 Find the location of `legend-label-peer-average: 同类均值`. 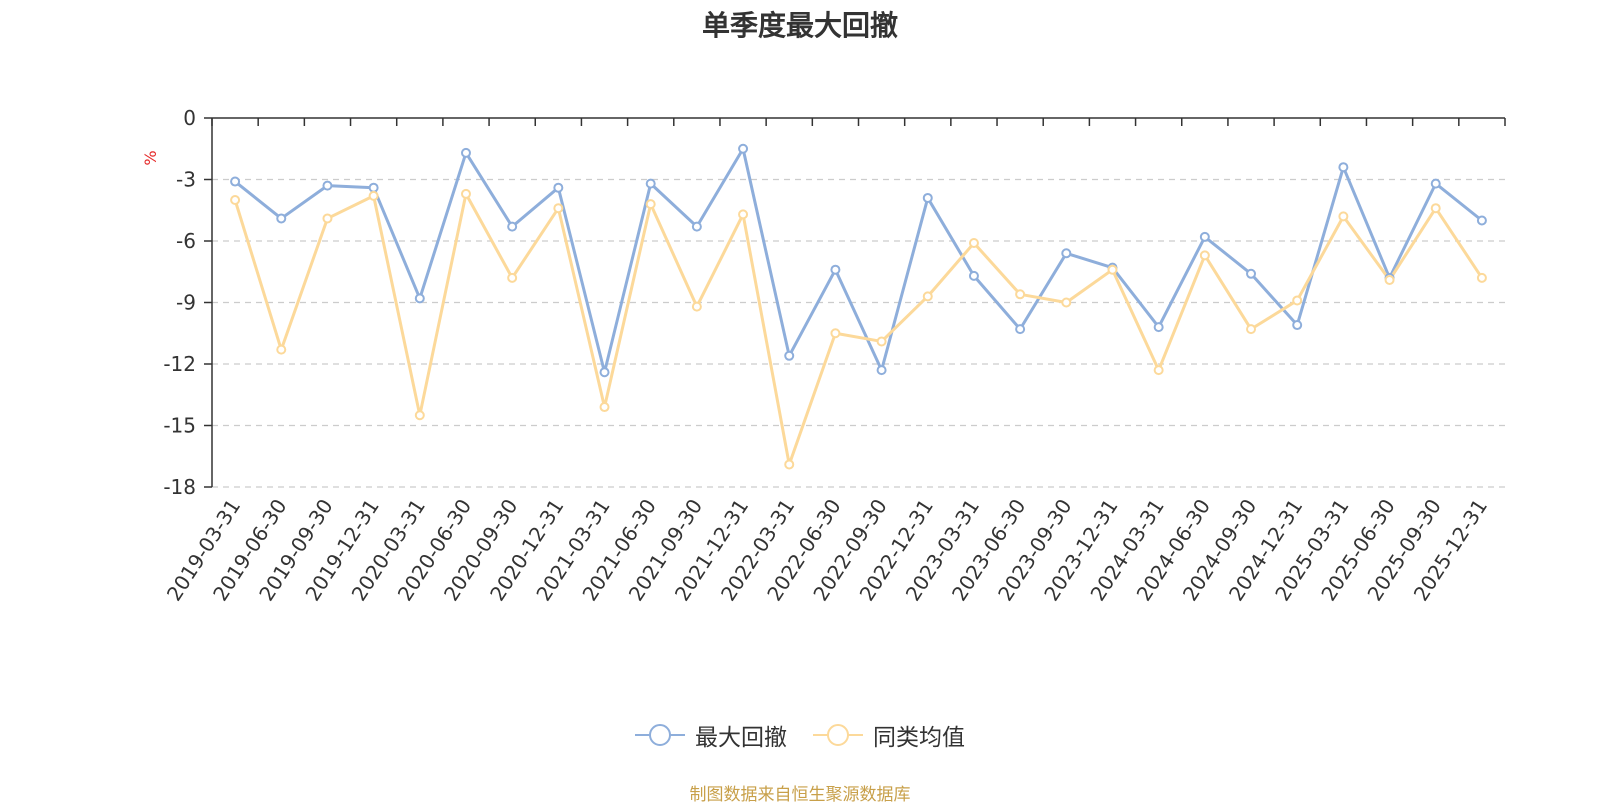

legend-label-peer-average: 同类均值 is located at coordinates (919, 738).